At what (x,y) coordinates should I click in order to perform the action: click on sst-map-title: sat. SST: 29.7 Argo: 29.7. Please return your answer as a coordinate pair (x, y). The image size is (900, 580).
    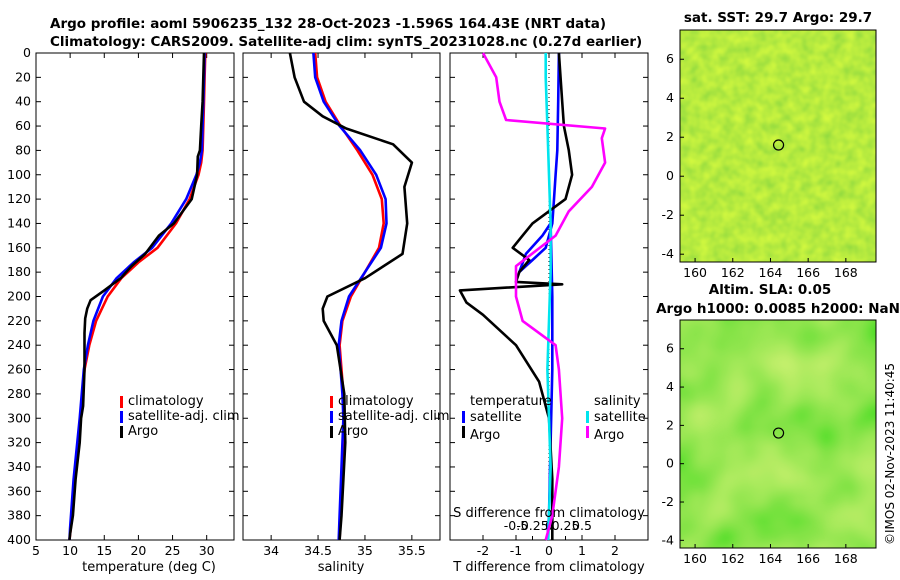
    Looking at the image, I should click on (778, 18).